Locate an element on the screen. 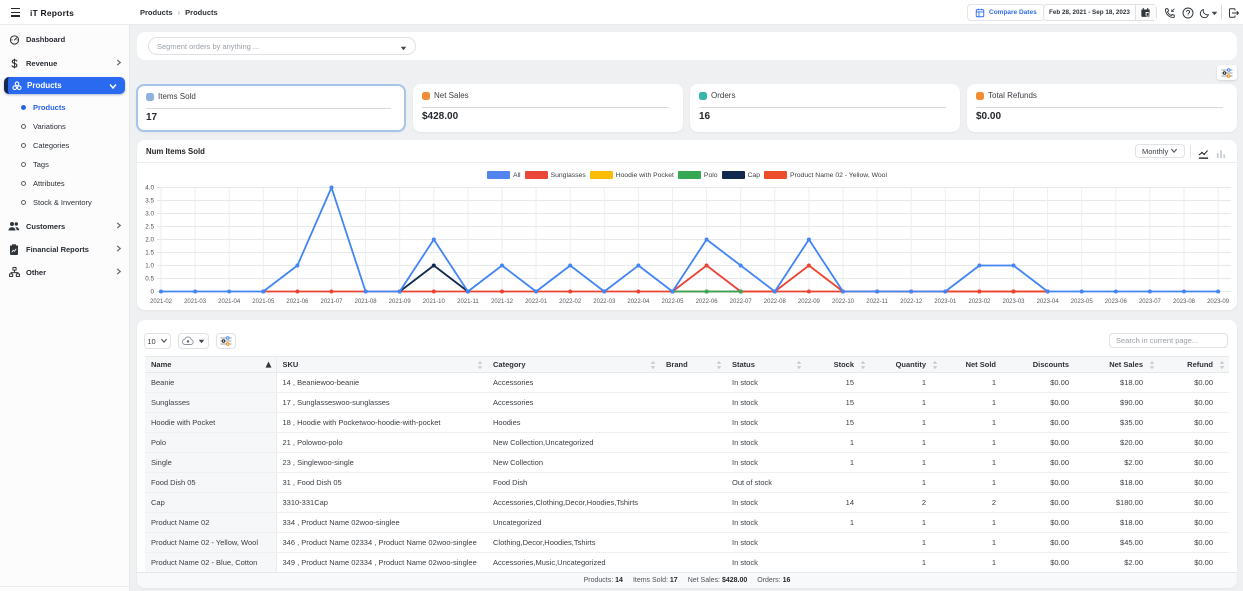 The height and width of the screenshot is (591, 1243). svg-text: 2022-11 is located at coordinates (877, 302).